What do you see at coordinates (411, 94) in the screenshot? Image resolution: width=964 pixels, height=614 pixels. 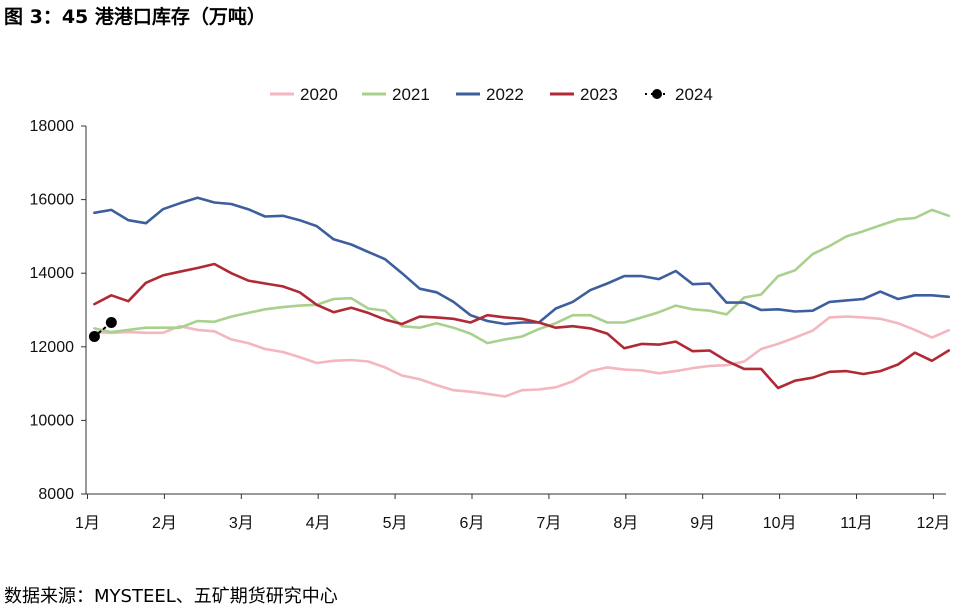 I see `legend-label: 2021` at bounding box center [411, 94].